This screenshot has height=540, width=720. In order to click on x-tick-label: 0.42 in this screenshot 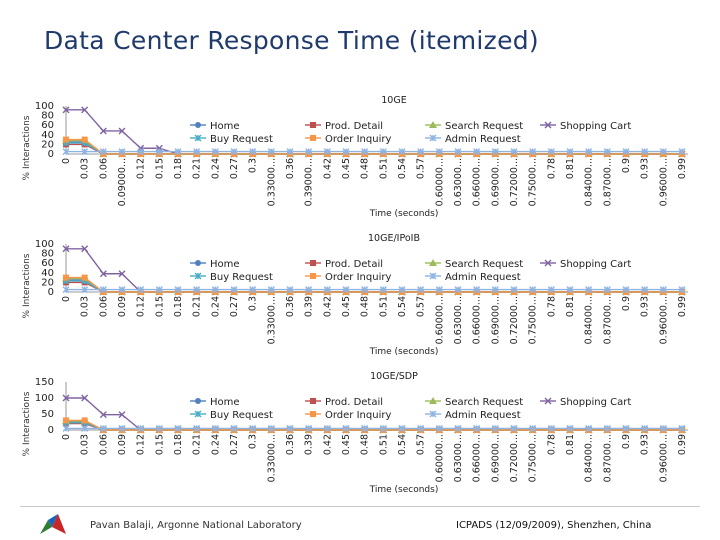, I will do `click(327, 444)`.